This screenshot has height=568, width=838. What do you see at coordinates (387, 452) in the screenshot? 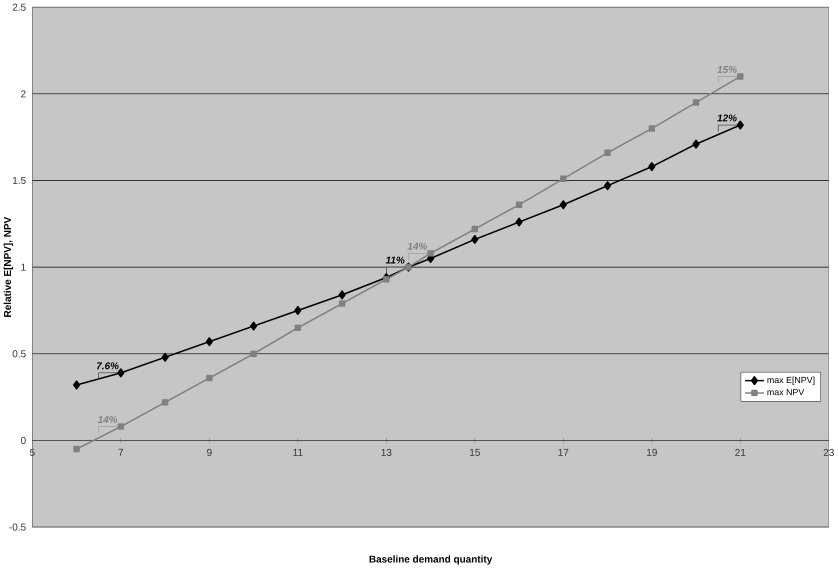
I see `x-tick-label: 13` at bounding box center [387, 452].